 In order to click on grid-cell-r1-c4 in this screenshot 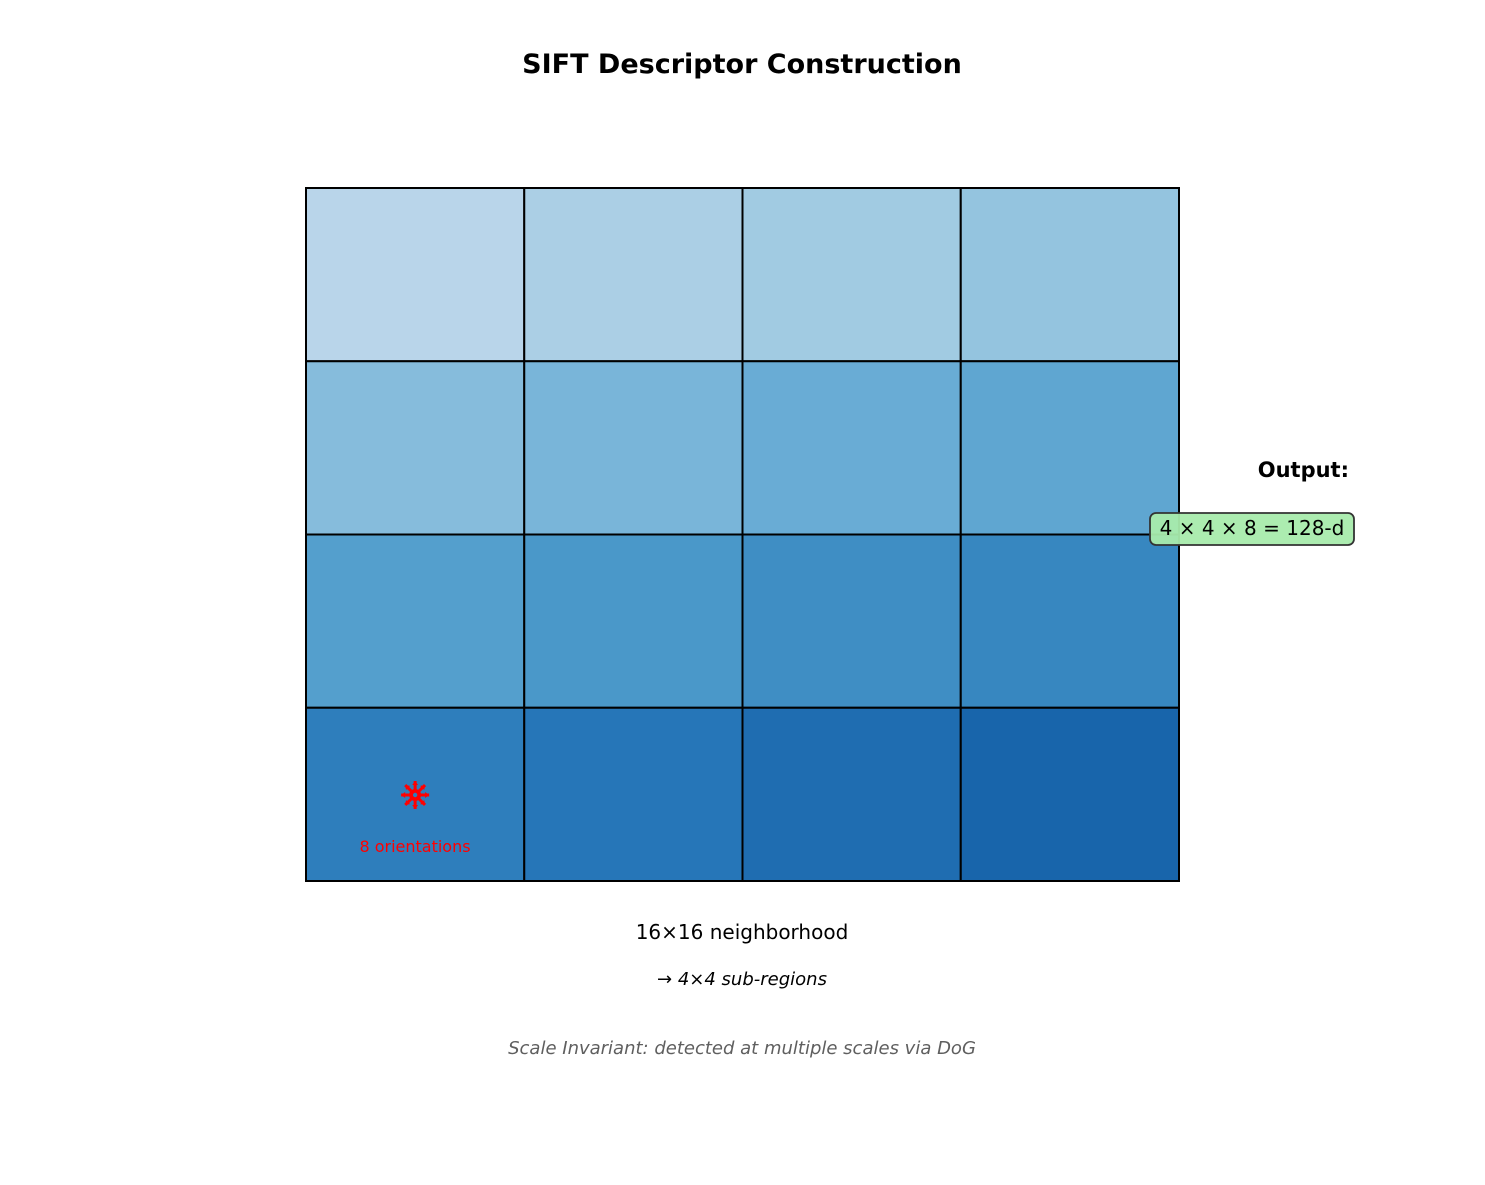, I will do `click(1069, 275)`.